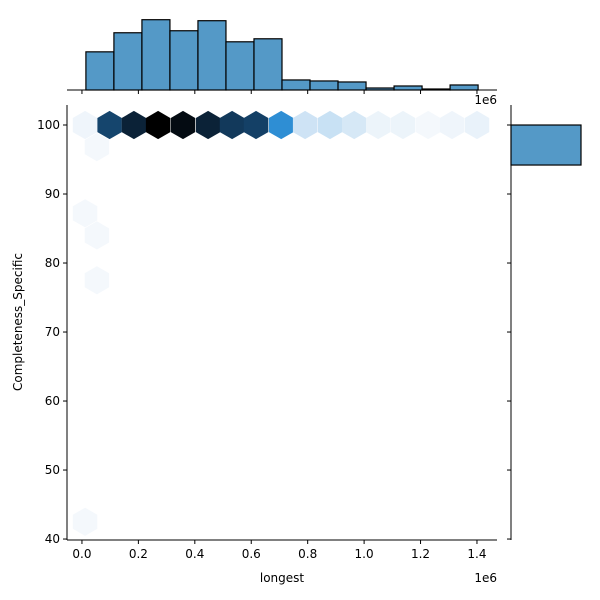 Image resolution: width=600 pixels, height=600 pixels. I want to click on x-tick-label: 1.0, so click(364, 554).